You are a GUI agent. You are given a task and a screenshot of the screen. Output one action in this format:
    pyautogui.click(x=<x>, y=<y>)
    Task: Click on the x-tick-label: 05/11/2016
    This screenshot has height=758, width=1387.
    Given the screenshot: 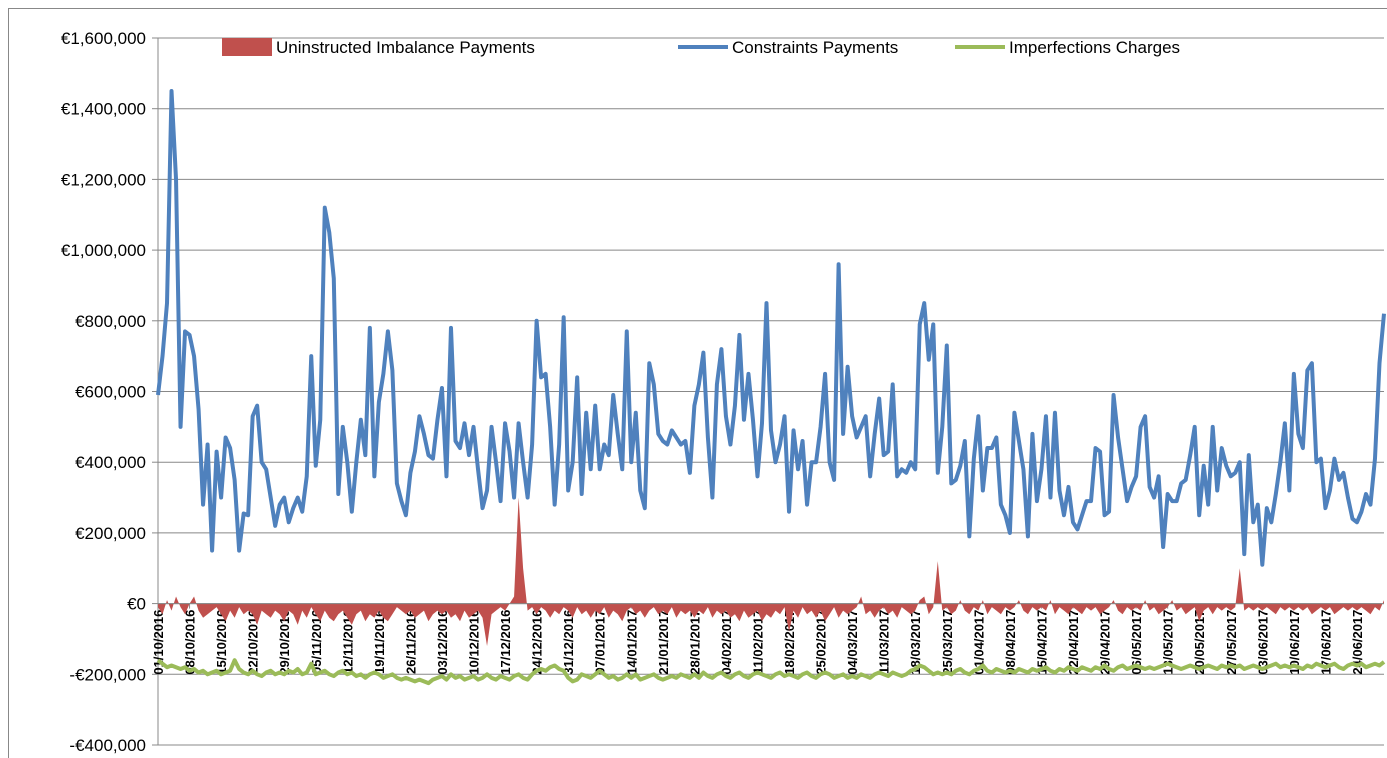 What is the action you would take?
    pyautogui.click(x=316, y=642)
    